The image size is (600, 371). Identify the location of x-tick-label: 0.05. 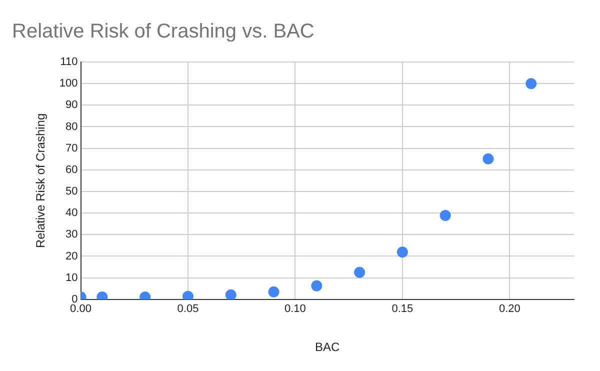
(188, 309).